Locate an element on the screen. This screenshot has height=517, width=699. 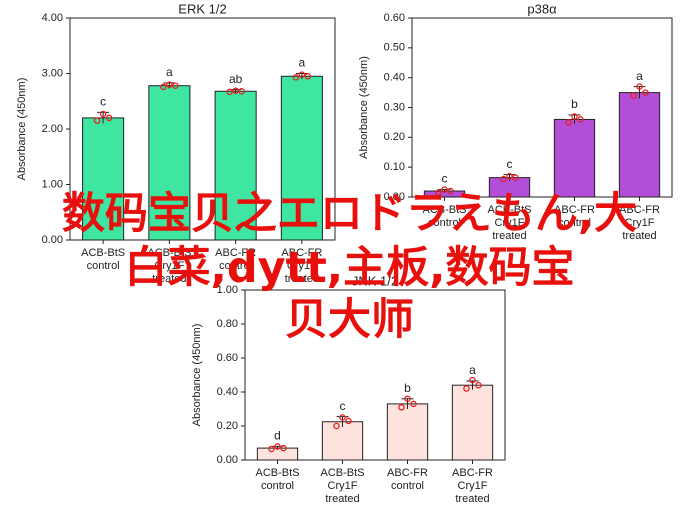
y-tick-label: 3.00 is located at coordinates (52, 73).